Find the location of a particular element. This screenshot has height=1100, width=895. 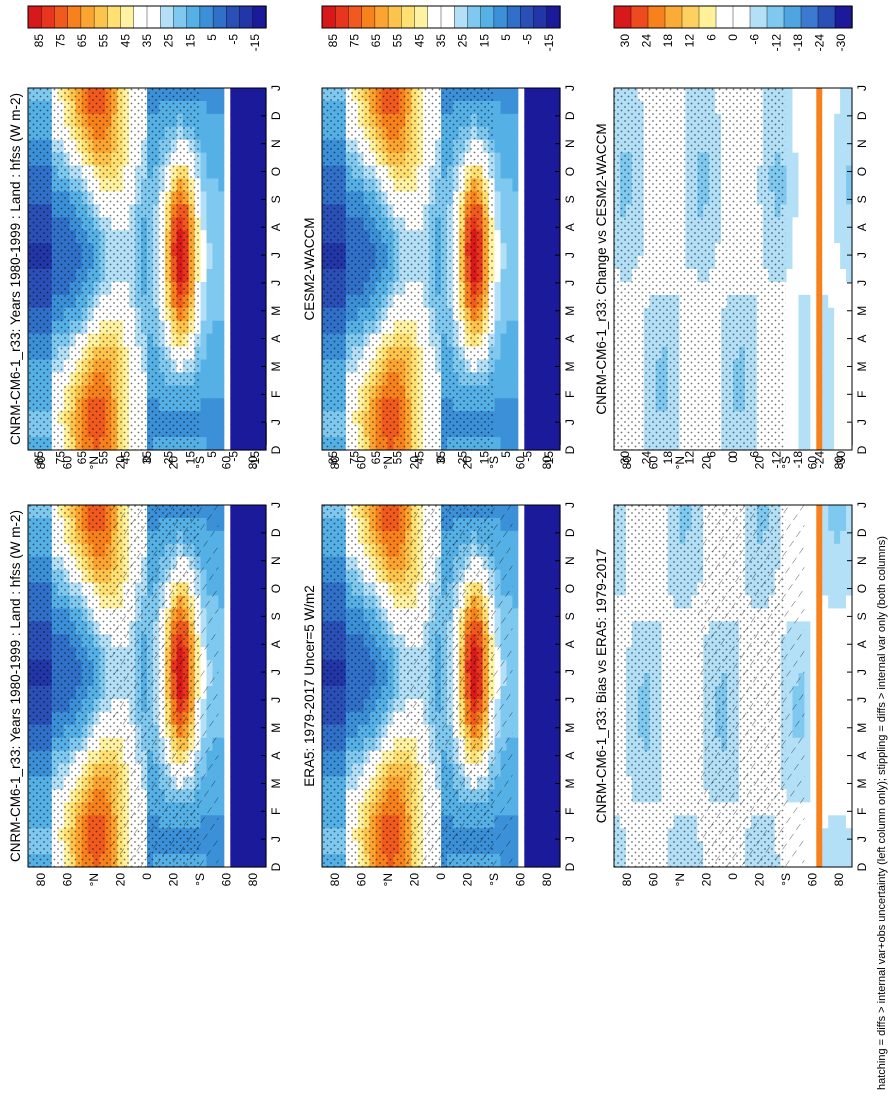

lat-tick-label: °N is located at coordinates (680, 879).